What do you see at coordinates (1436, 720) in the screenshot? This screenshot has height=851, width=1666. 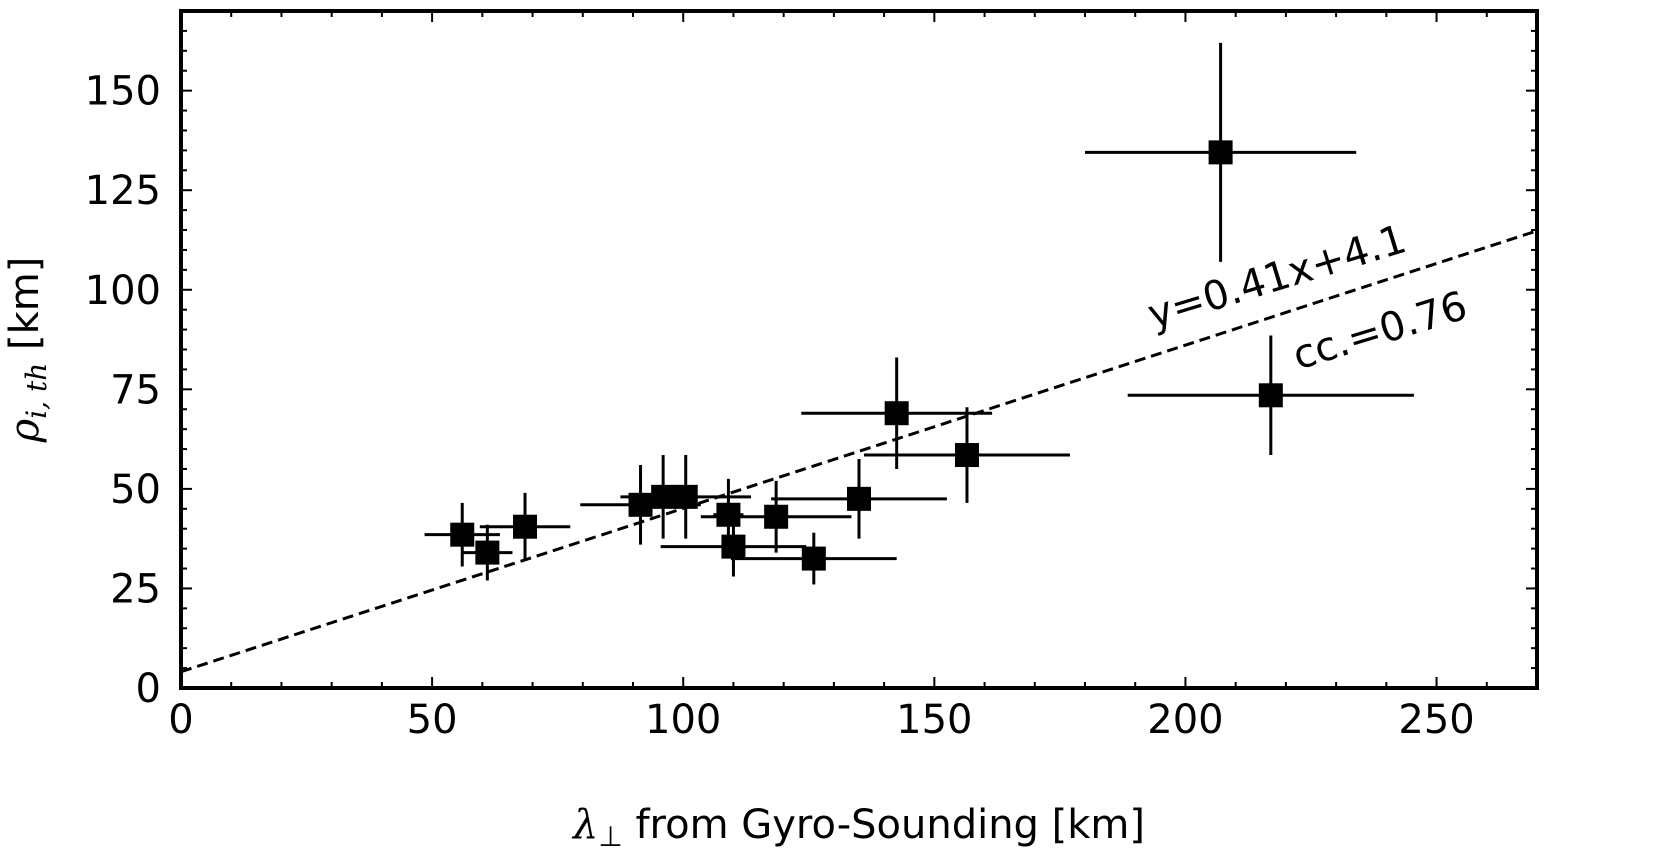 I see `x-tick-label: 250` at bounding box center [1436, 720].